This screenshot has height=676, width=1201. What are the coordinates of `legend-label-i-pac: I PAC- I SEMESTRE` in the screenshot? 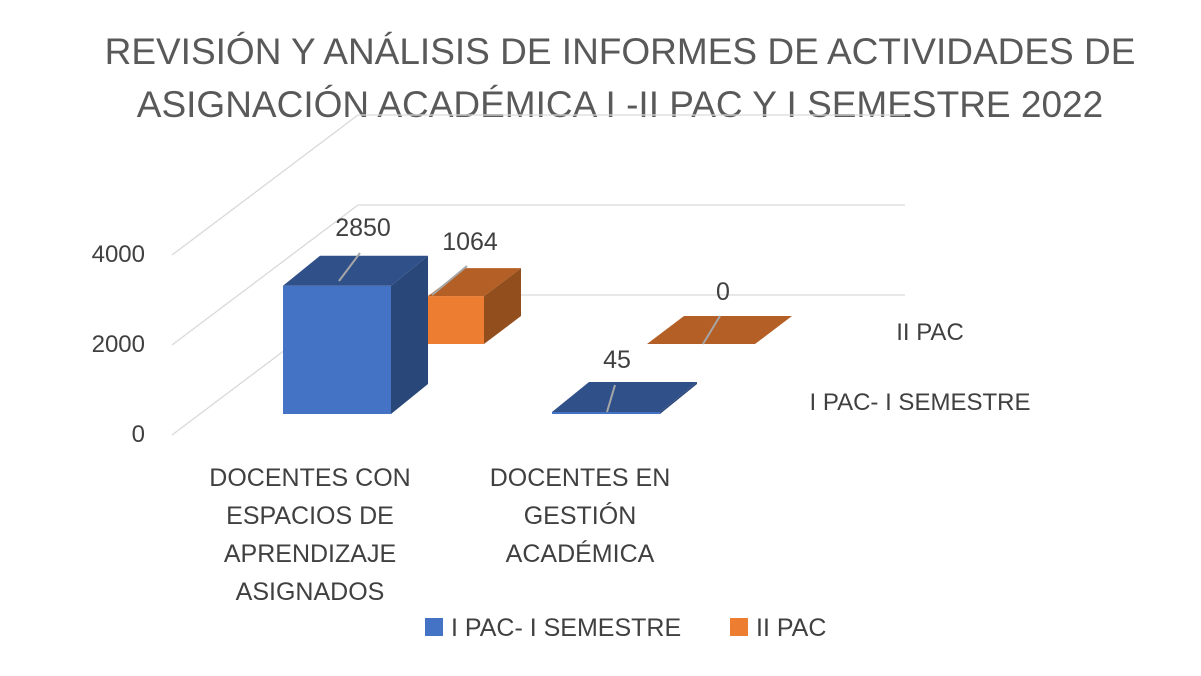 It's located at (566, 628).